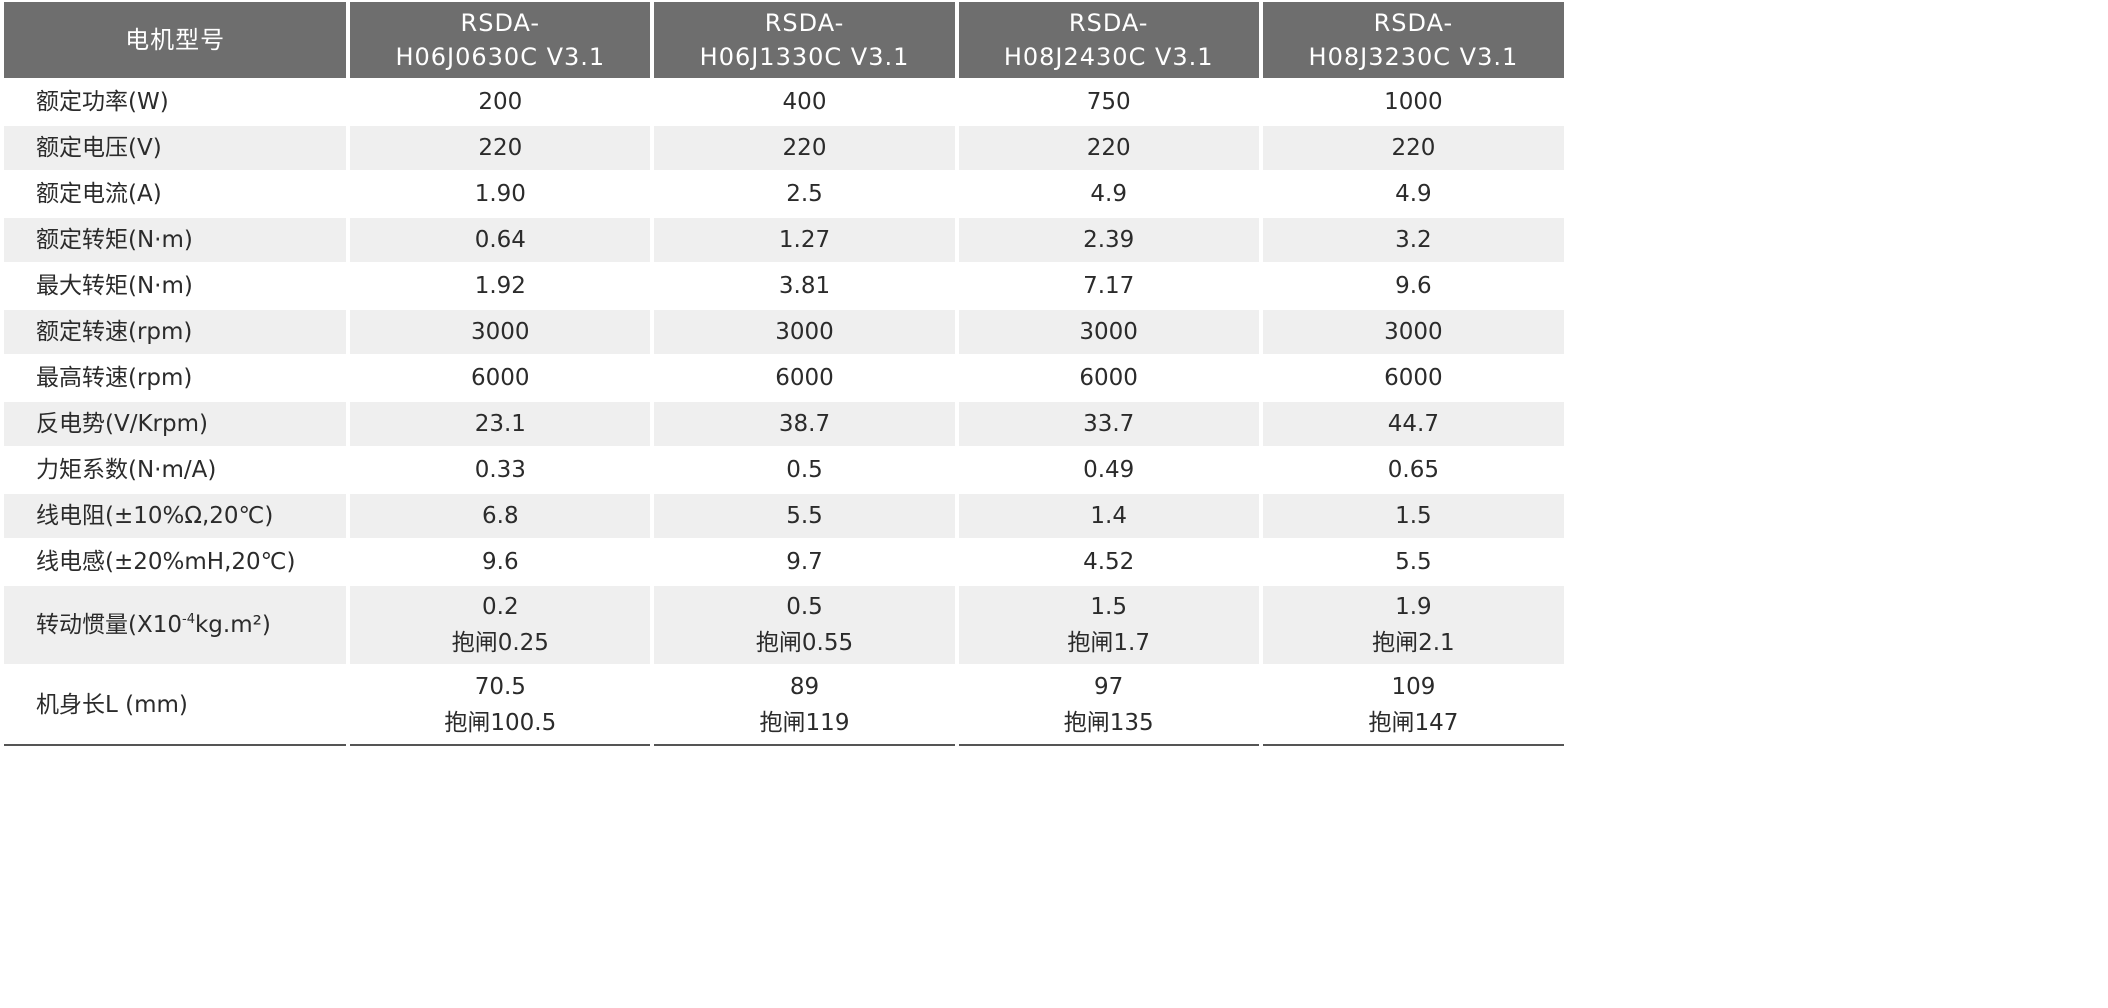  What do you see at coordinates (1413, 643) in the screenshot?
I see `cell-value-line2: 抱闸2.1` at bounding box center [1413, 643].